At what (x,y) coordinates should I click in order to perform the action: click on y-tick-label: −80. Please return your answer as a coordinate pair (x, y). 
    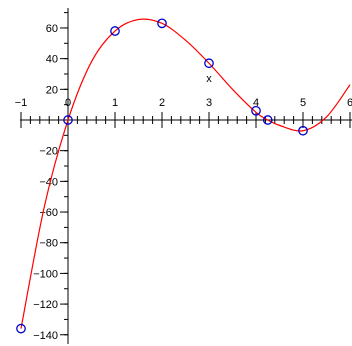
    Looking at the image, I should click on (48, 244).